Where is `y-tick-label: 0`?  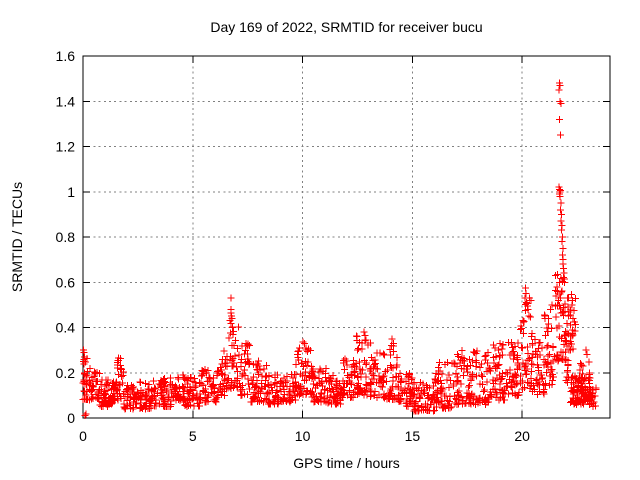 y-tick-label: 0 is located at coordinates (71, 418).